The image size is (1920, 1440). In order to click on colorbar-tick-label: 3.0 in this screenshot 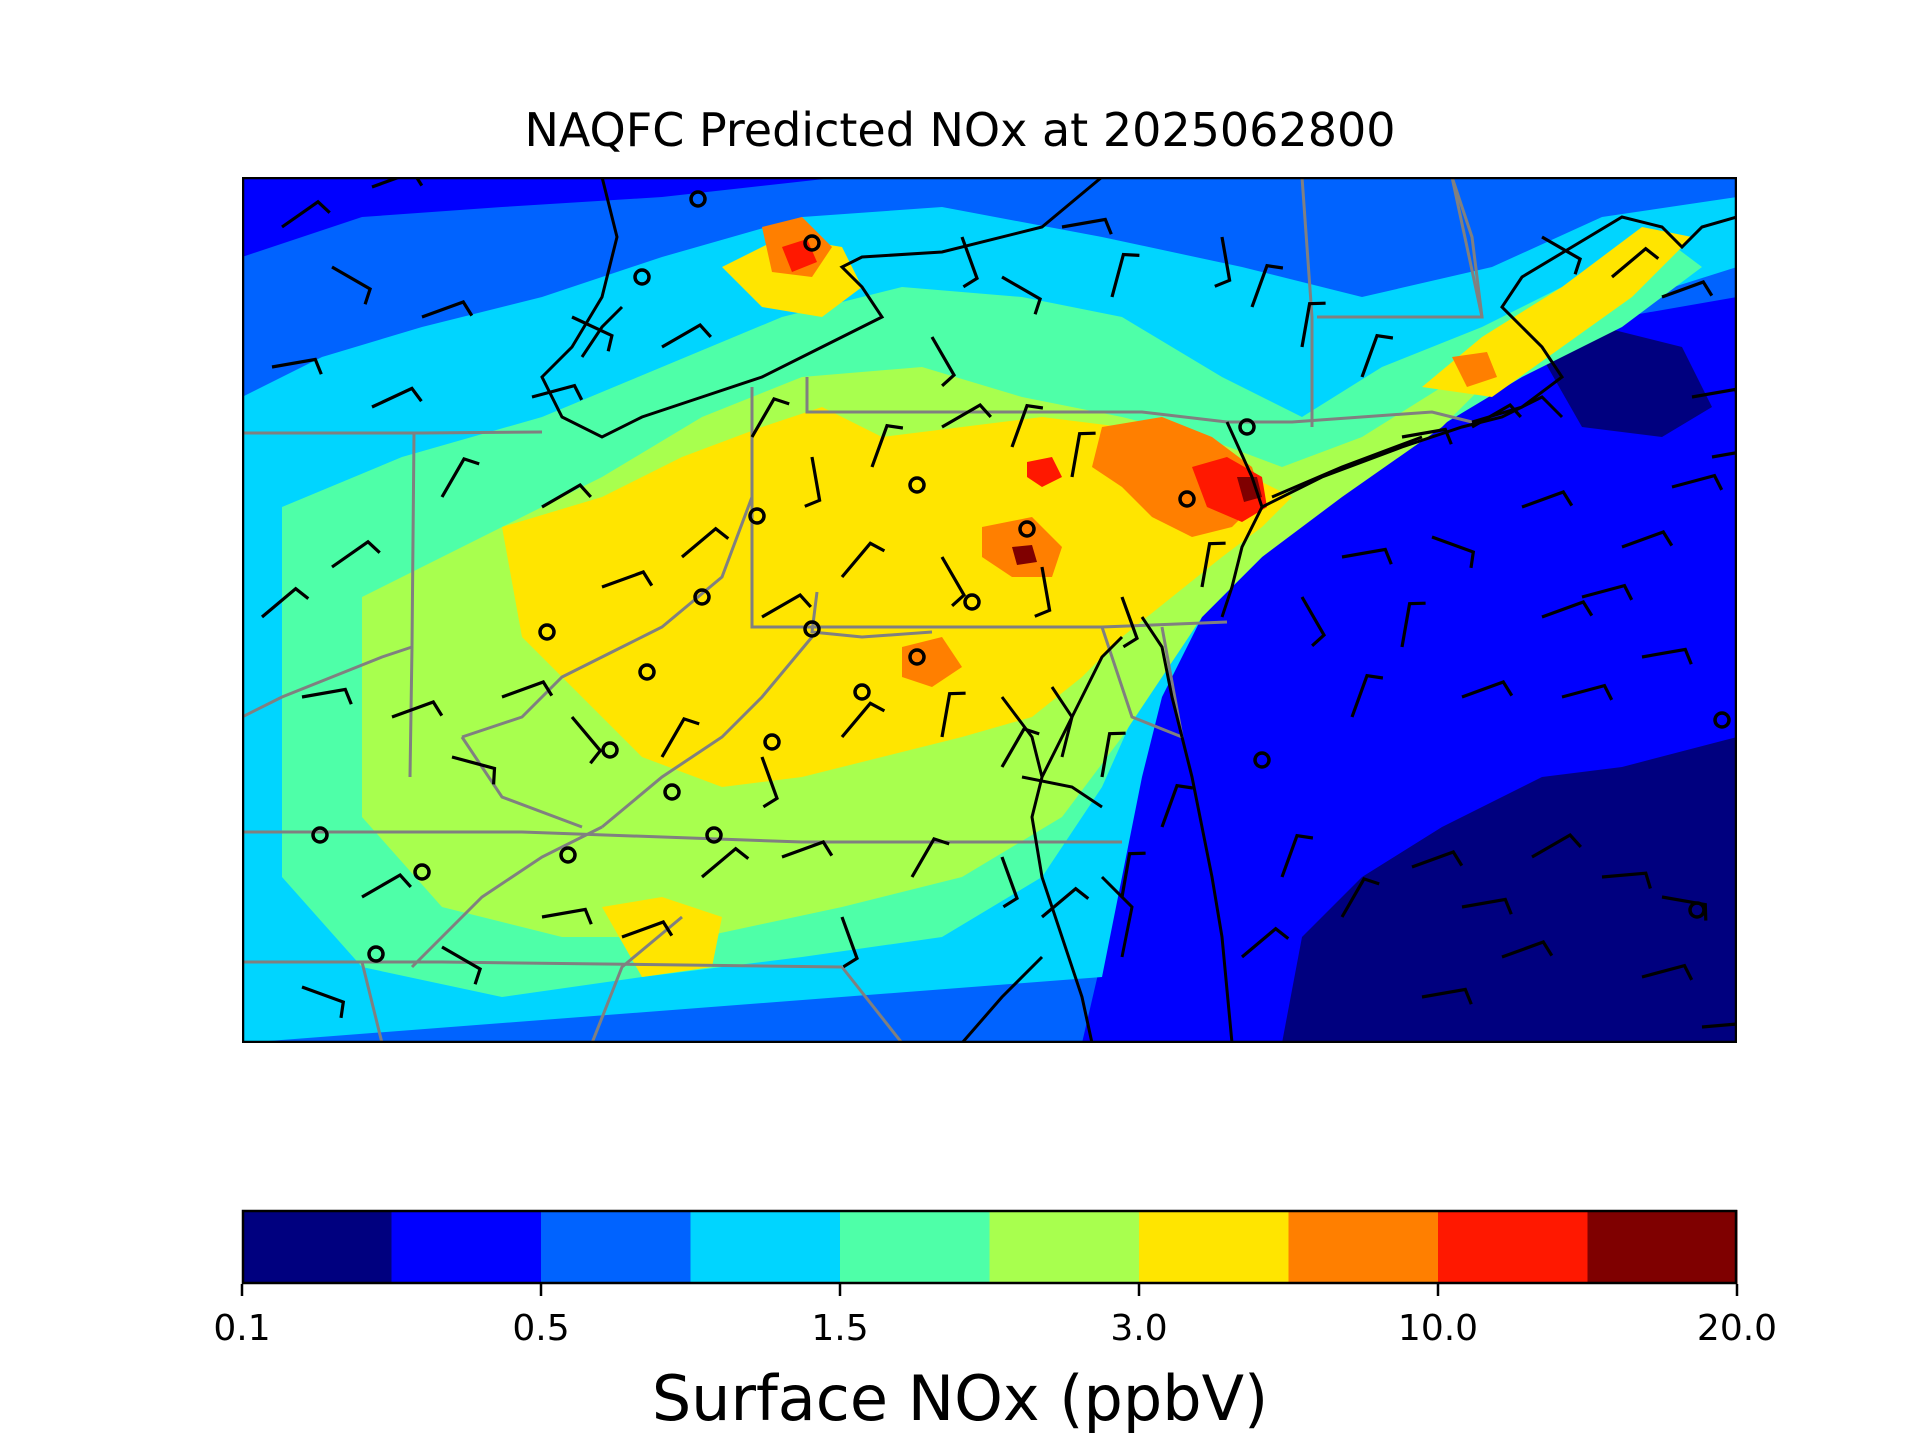, I will do `click(1139, 1328)`.